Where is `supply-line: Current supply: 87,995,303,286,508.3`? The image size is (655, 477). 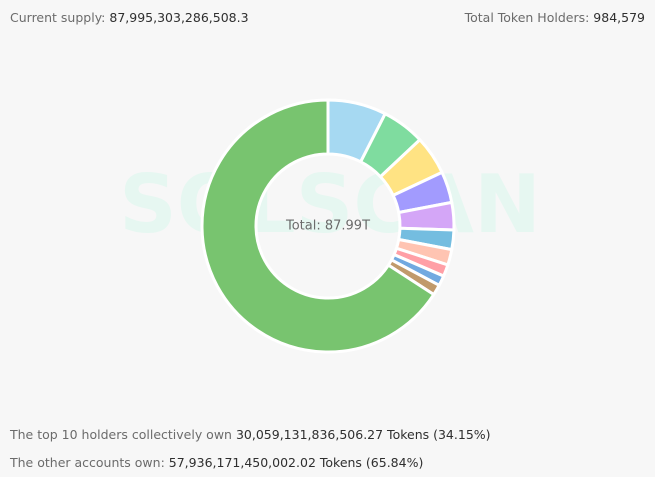
supply-line: Current supply: 87,995,303,286,508.3 is located at coordinates (129, 17).